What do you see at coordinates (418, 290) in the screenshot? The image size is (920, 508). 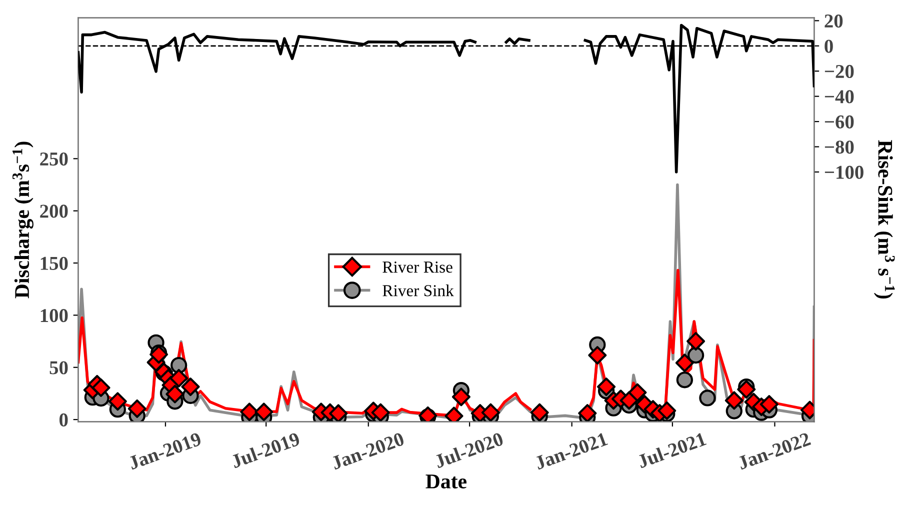 I see `legend-label: River Sink` at bounding box center [418, 290].